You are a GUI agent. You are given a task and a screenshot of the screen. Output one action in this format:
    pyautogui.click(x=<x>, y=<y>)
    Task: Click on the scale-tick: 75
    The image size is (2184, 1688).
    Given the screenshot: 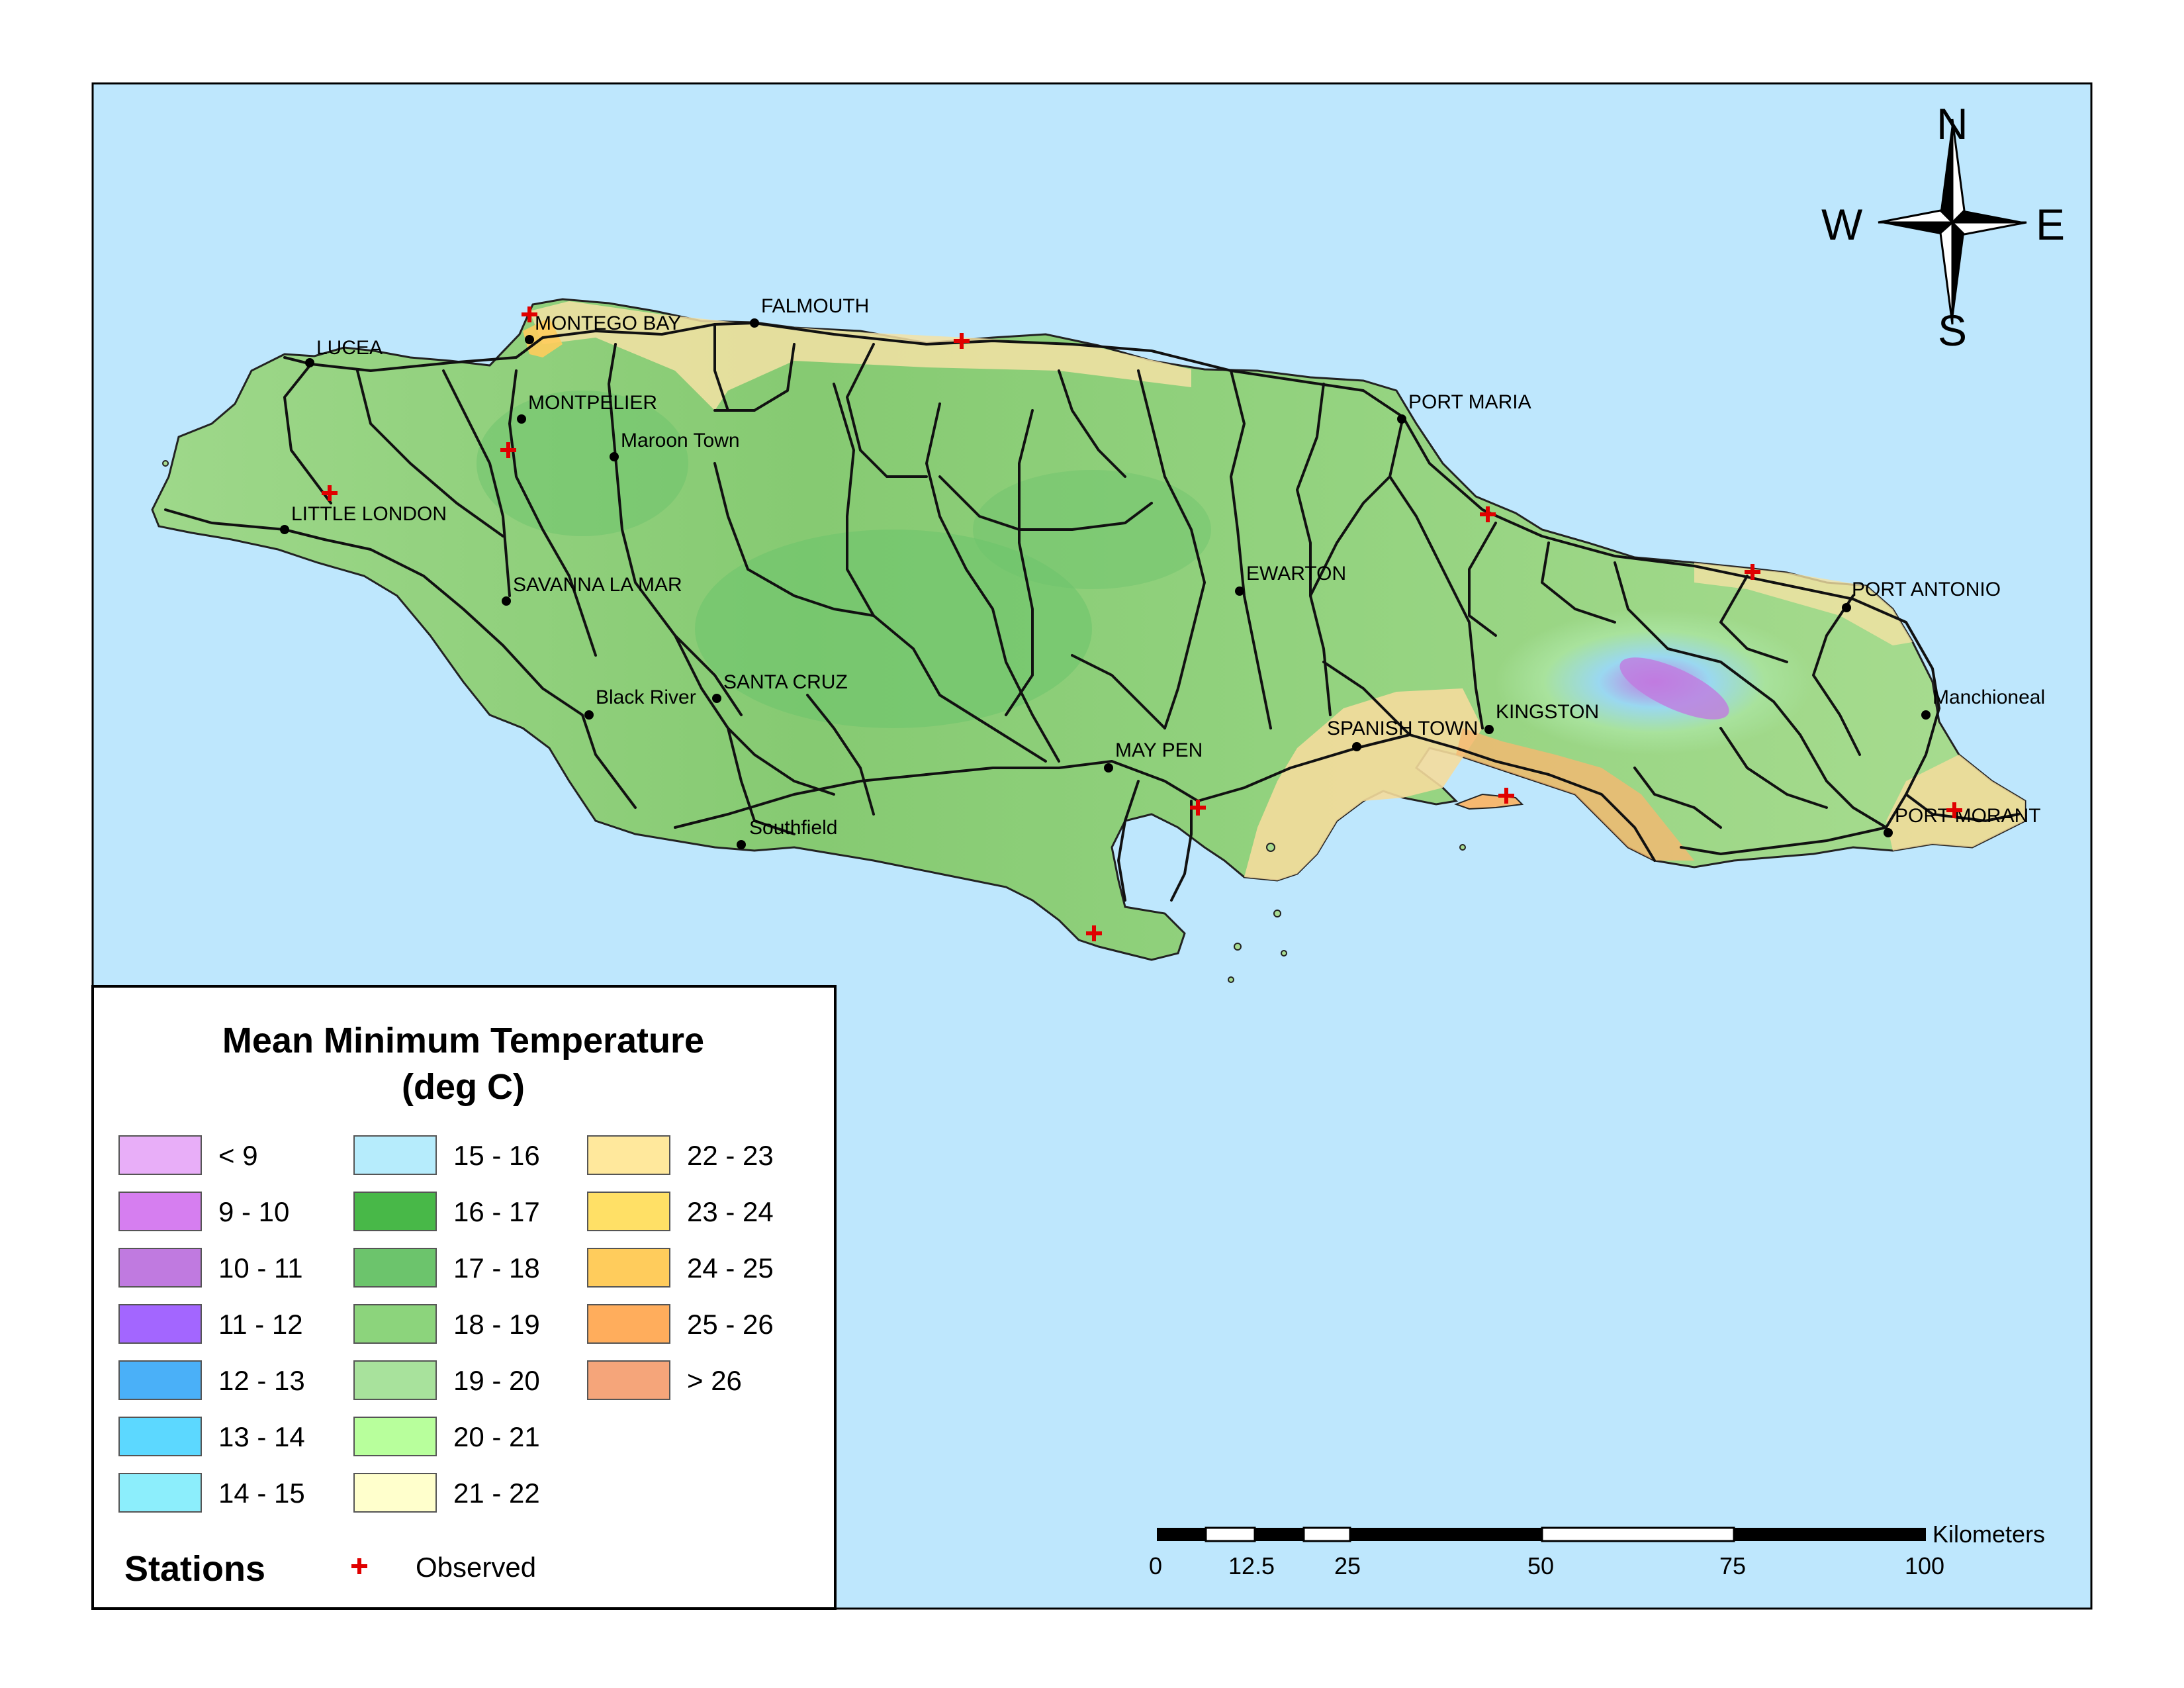 What is the action you would take?
    pyautogui.click(x=1732, y=1565)
    